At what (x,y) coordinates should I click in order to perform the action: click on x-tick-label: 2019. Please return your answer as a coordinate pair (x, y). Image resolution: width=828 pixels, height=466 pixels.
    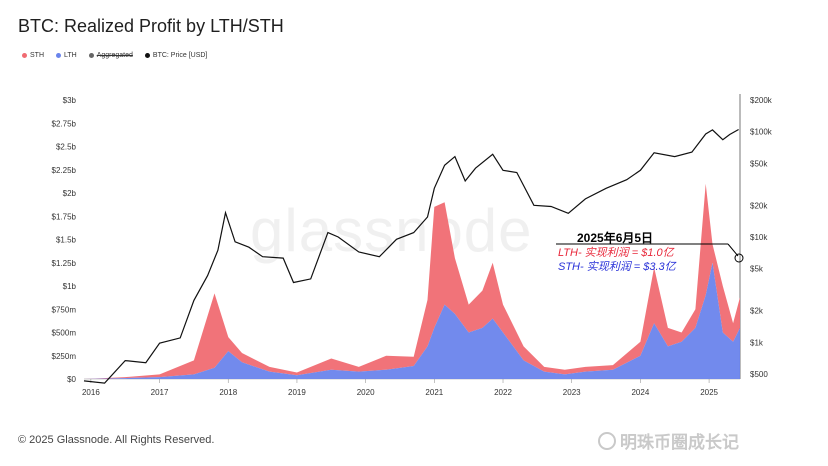
    Looking at the image, I should click on (297, 392).